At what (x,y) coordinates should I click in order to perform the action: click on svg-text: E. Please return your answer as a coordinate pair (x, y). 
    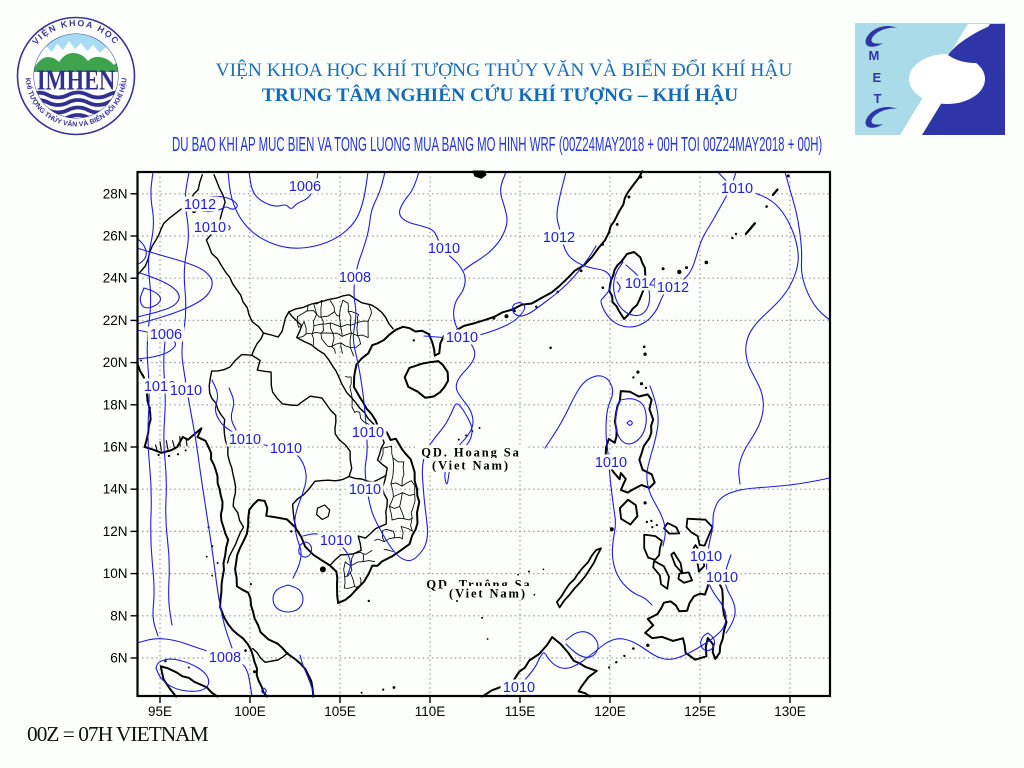
    Looking at the image, I should click on (877, 77).